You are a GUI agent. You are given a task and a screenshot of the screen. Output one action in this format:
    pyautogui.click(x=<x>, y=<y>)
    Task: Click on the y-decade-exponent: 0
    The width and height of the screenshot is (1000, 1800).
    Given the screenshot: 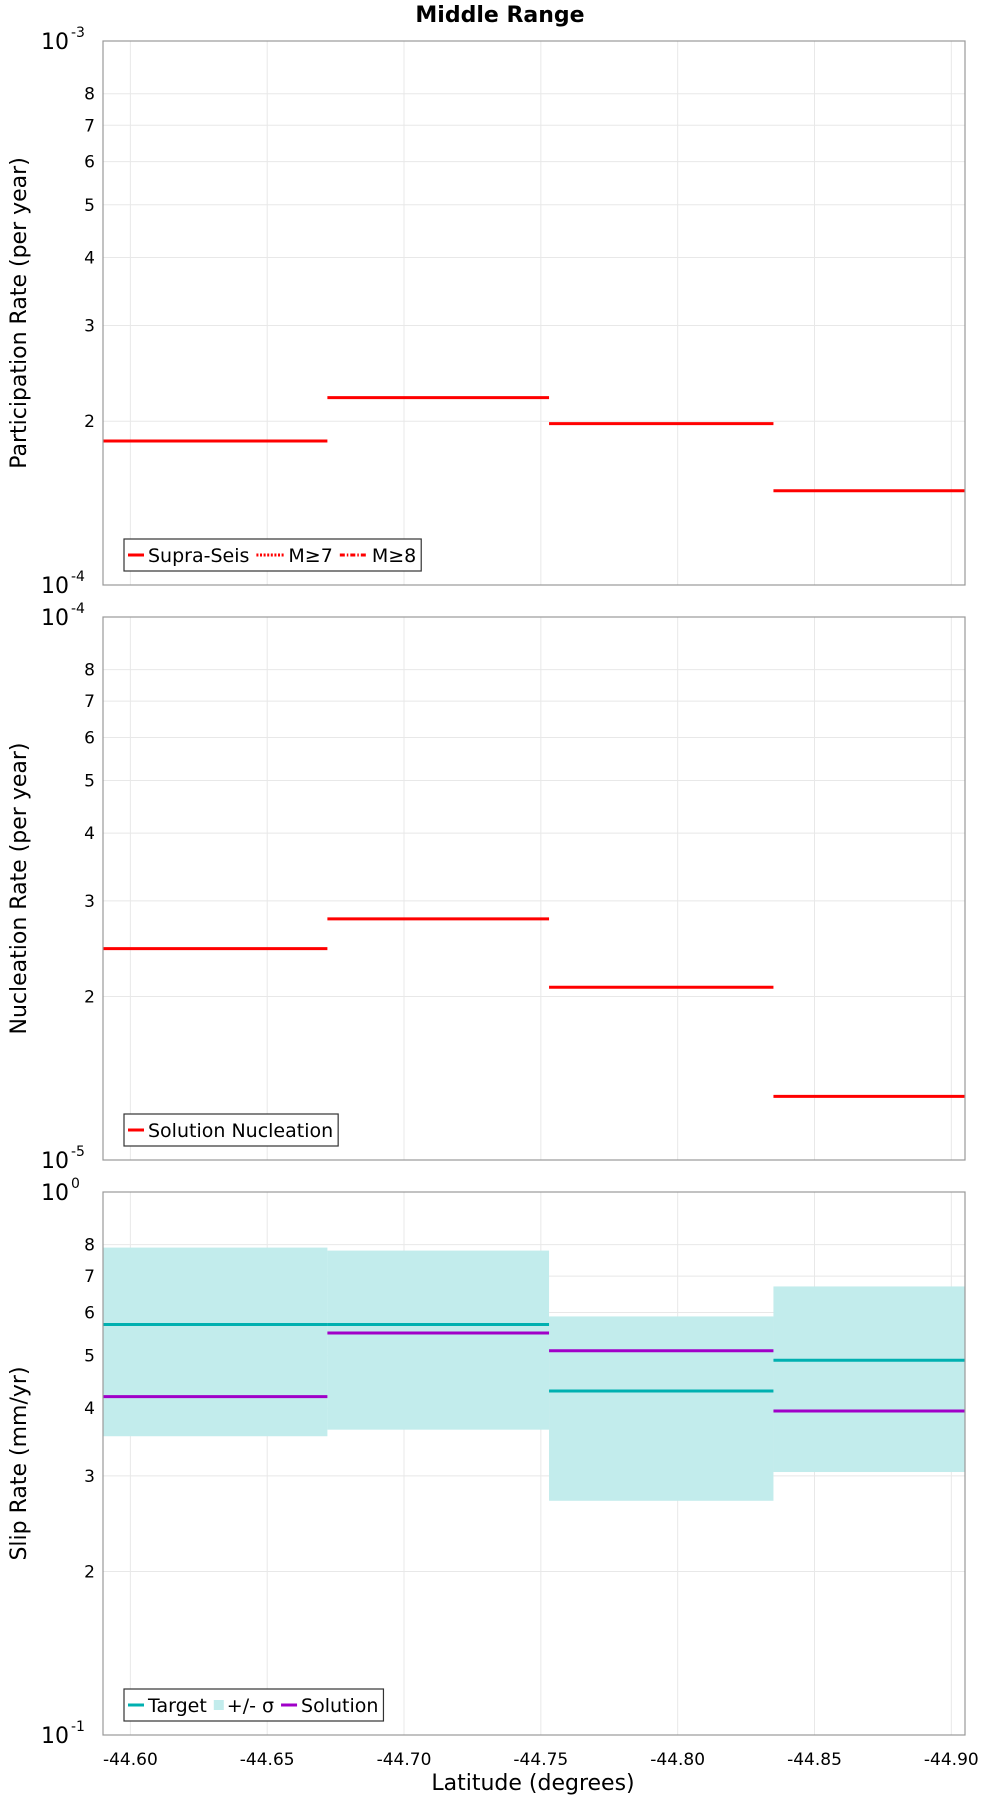 What is the action you would take?
    pyautogui.click(x=75, y=1184)
    